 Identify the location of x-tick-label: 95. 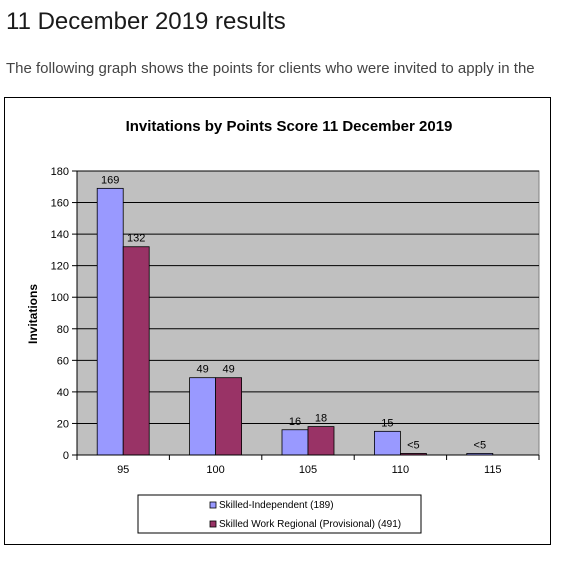
(123, 470).